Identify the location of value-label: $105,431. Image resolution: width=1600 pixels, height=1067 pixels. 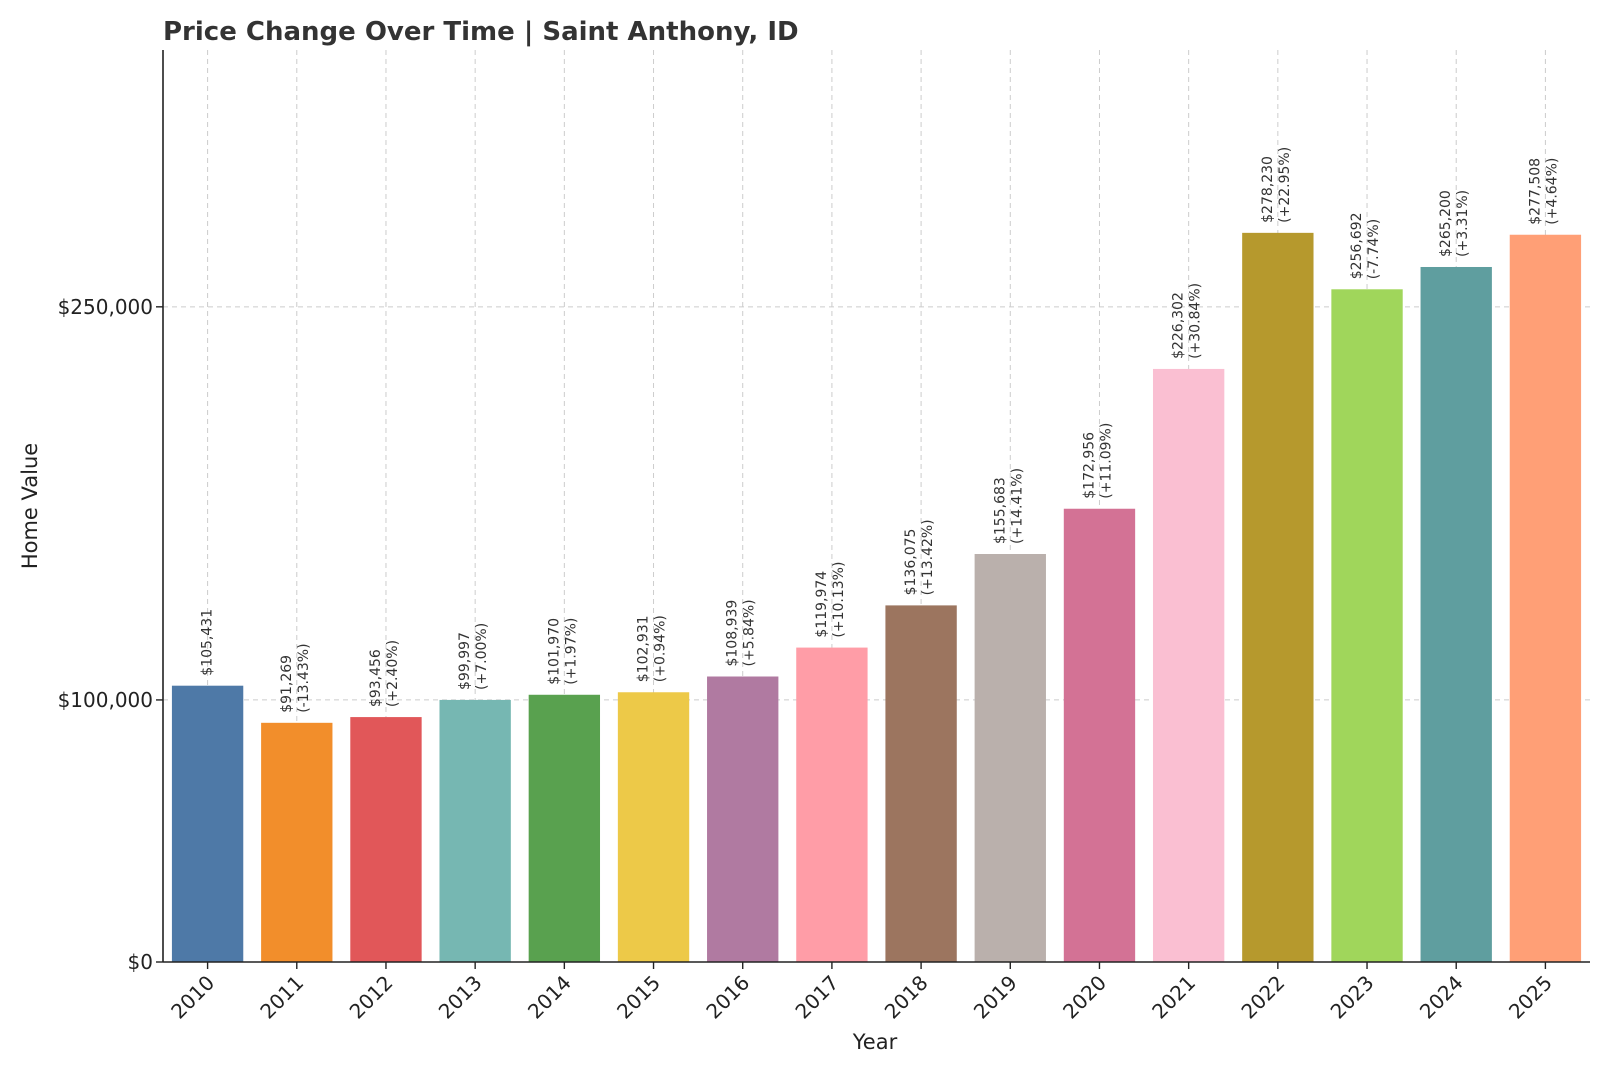
(208, 642).